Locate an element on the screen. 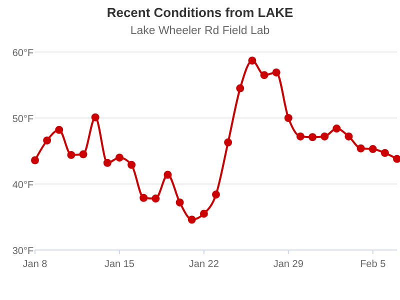  y-tick-label: 40°F is located at coordinates (23, 185).